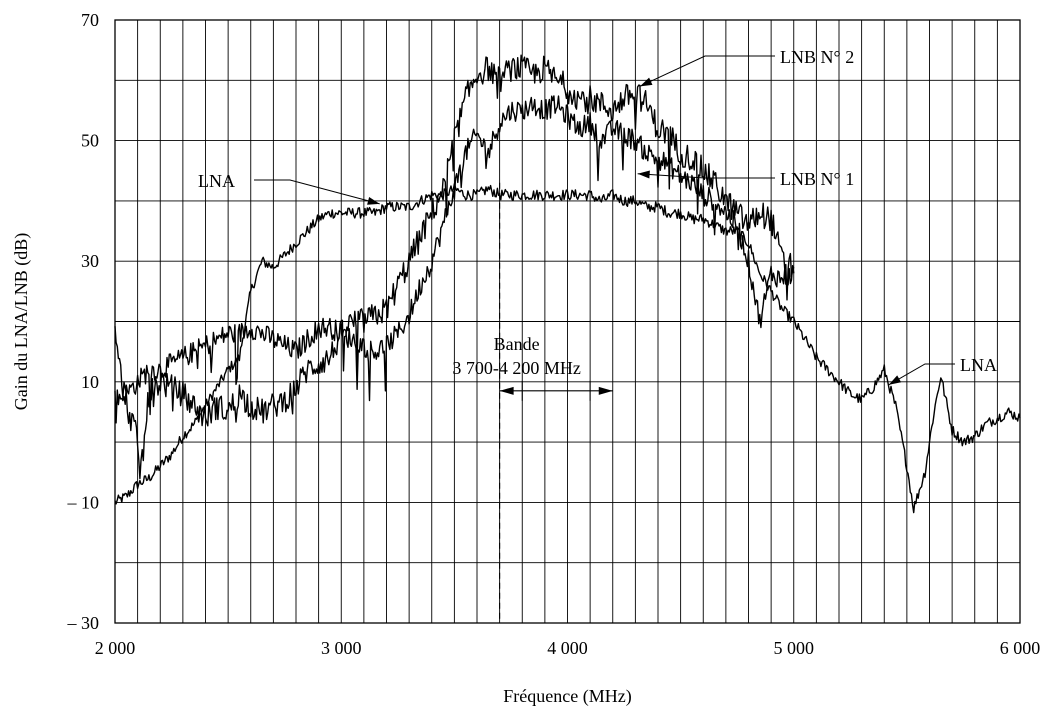 This screenshot has width=1048, height=715. I want to click on lna-label-right: LNA, so click(978, 365).